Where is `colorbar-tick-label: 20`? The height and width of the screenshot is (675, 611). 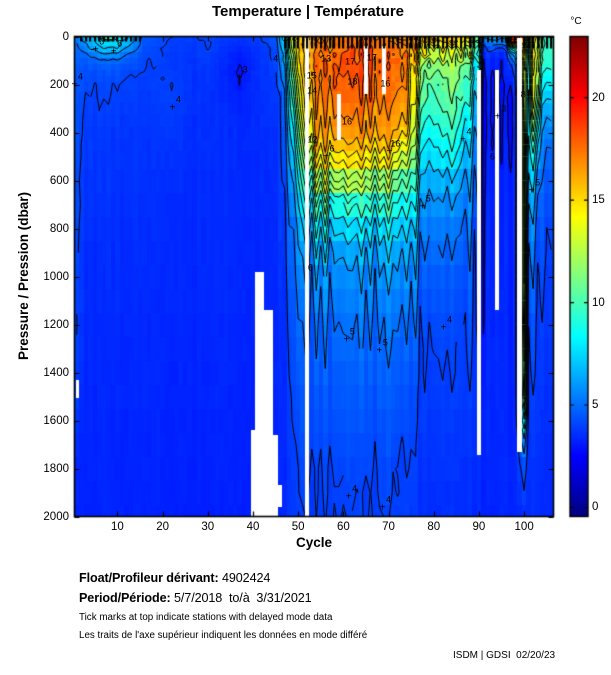 colorbar-tick-label: 20 is located at coordinates (598, 97).